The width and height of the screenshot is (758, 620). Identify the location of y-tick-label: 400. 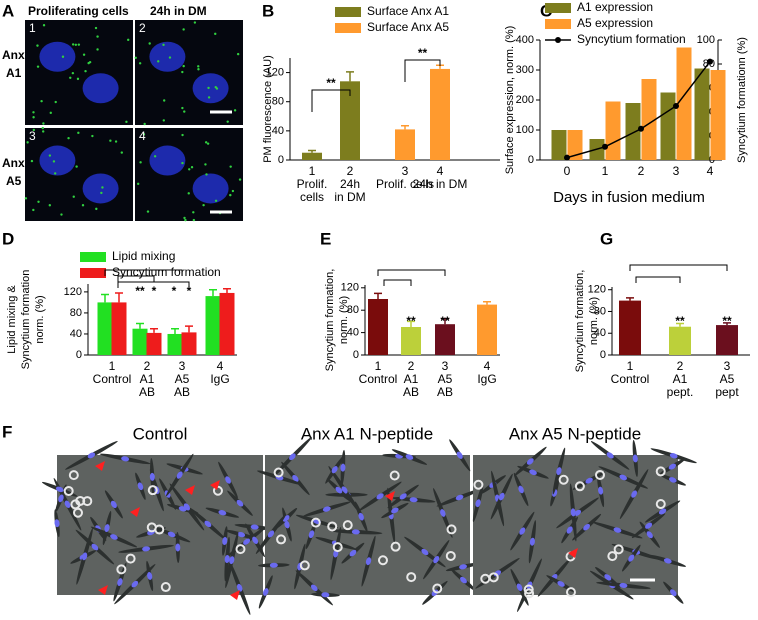
(525, 40).